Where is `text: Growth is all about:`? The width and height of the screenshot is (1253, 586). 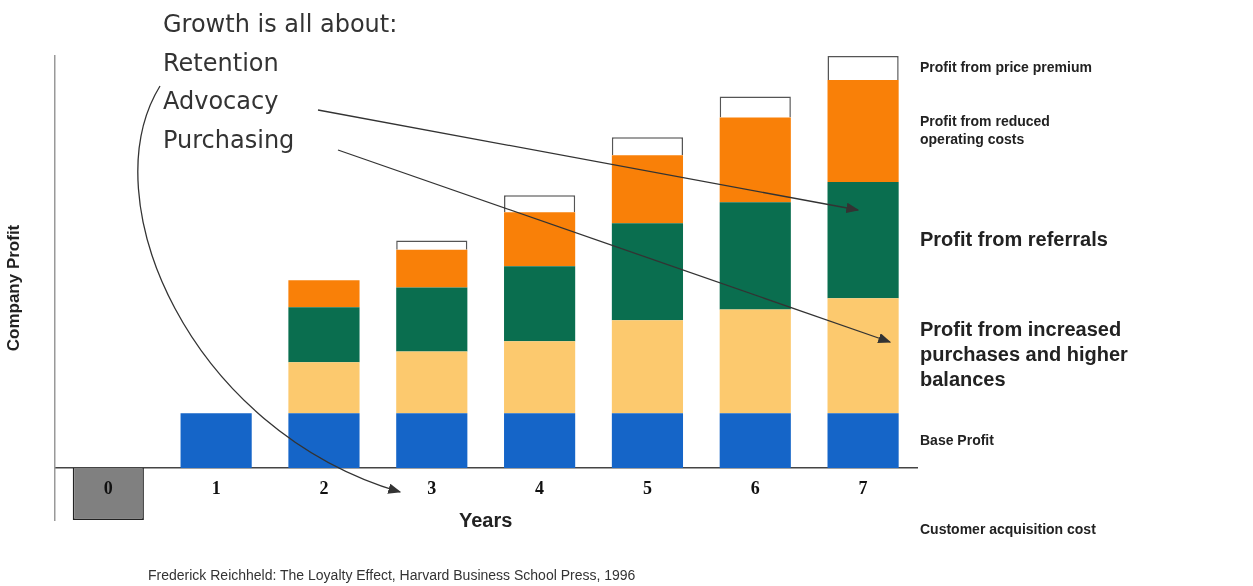 text: Growth is all about: is located at coordinates (280, 24).